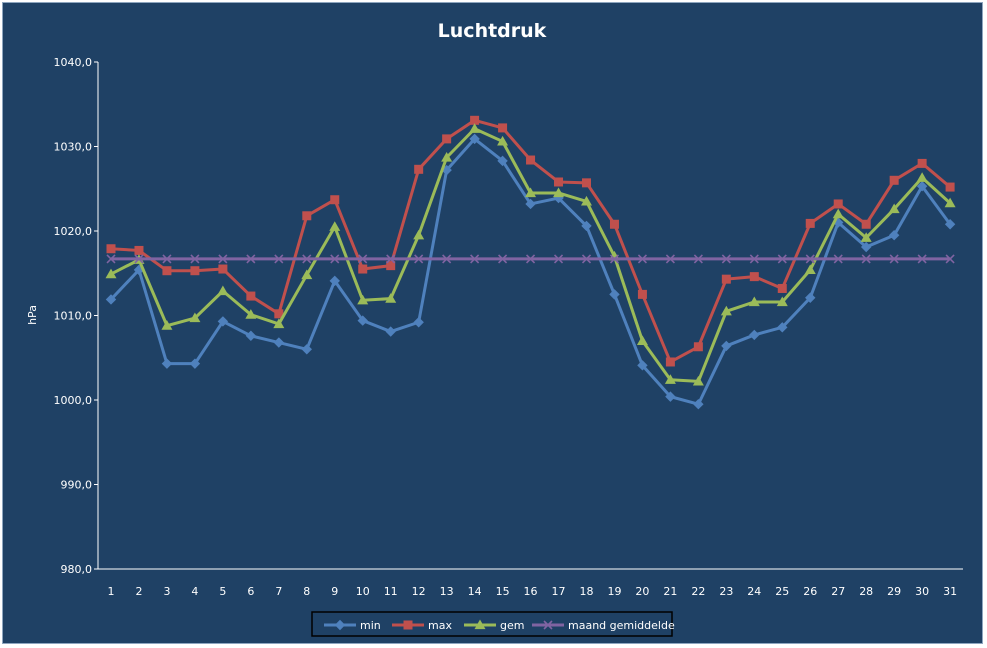 Image resolution: width=987 pixels, height=648 pixels. What do you see at coordinates (838, 591) in the screenshot?
I see `x-tick-label: 27` at bounding box center [838, 591].